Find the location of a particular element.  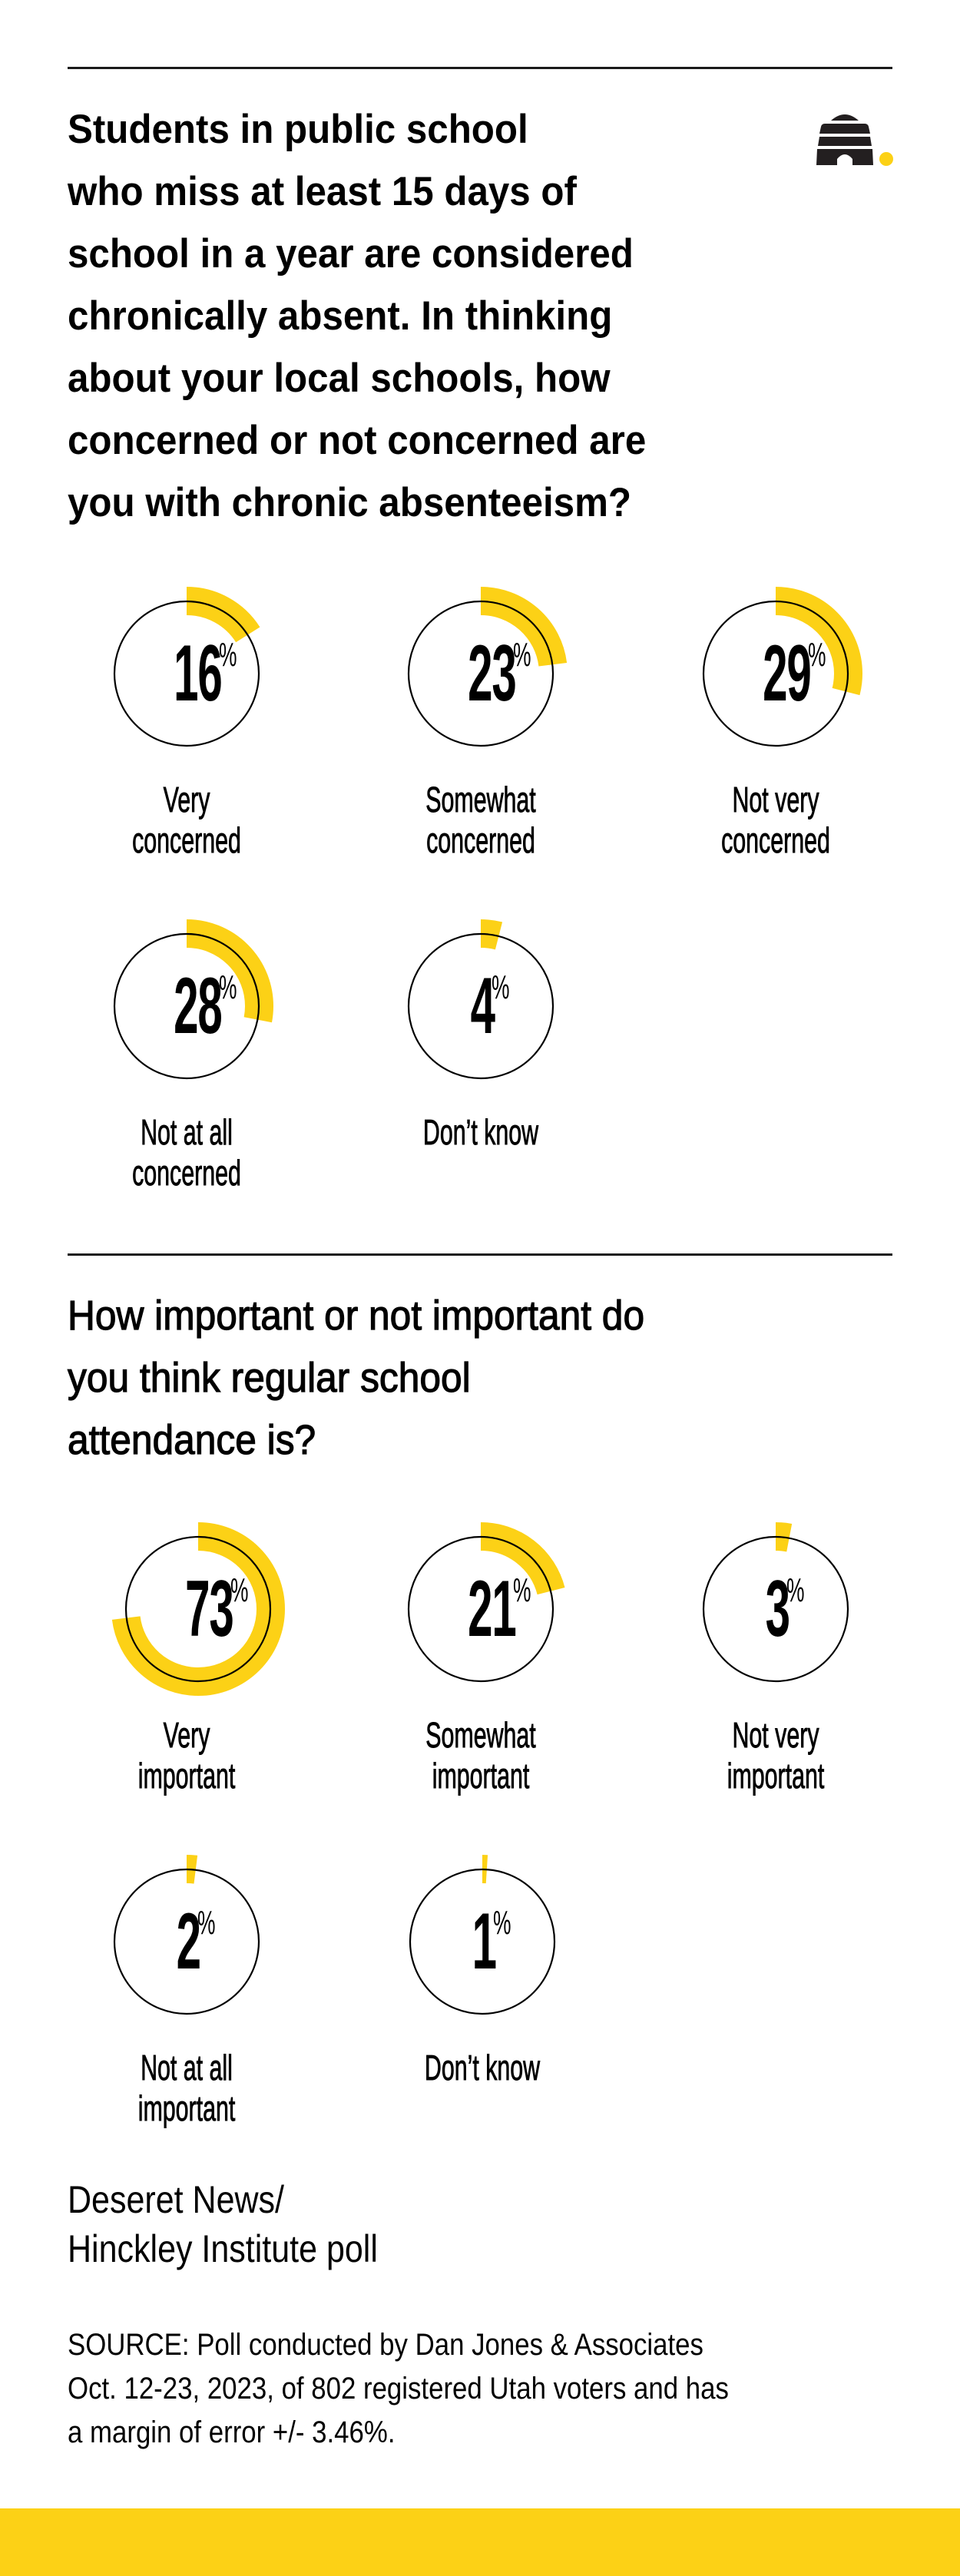

result-very-important: 73% Very important is located at coordinates (198, 1656).